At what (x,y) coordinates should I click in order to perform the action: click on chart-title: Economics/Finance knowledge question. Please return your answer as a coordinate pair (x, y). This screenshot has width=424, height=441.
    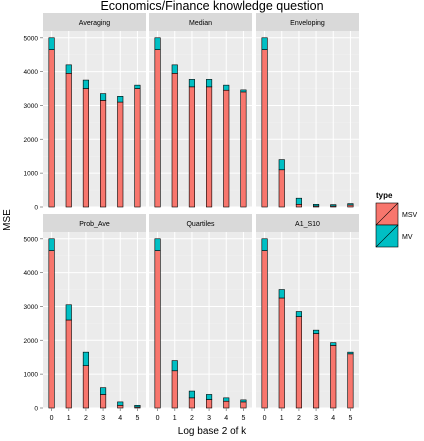
    Looking at the image, I should click on (211, 6).